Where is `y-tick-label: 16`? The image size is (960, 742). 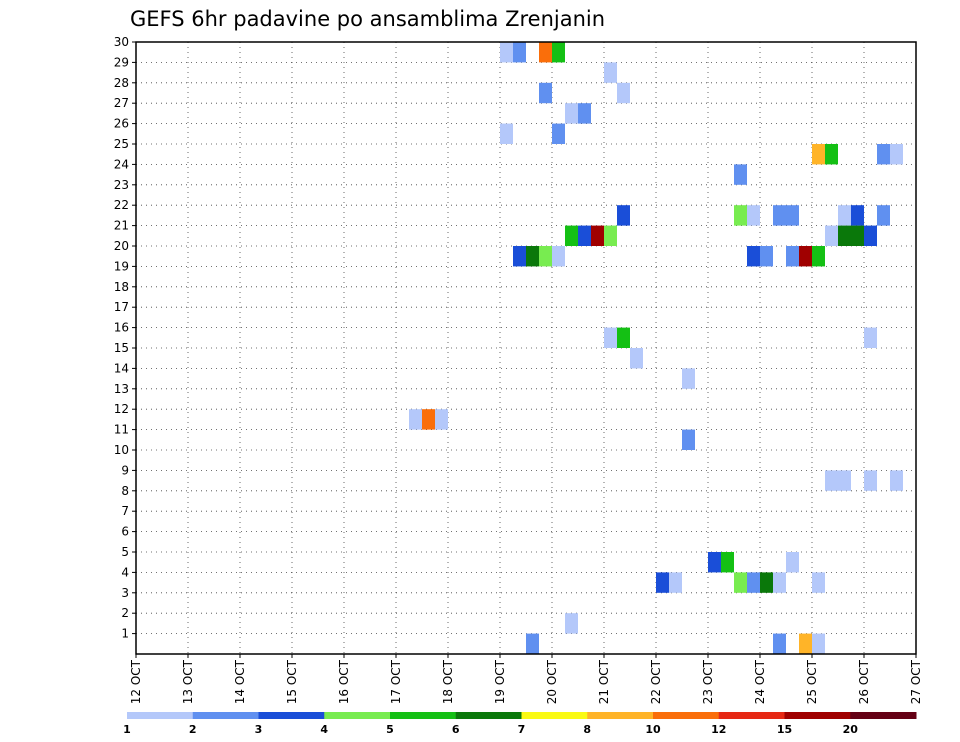
y-tick-label: 16 is located at coordinates (121, 328).